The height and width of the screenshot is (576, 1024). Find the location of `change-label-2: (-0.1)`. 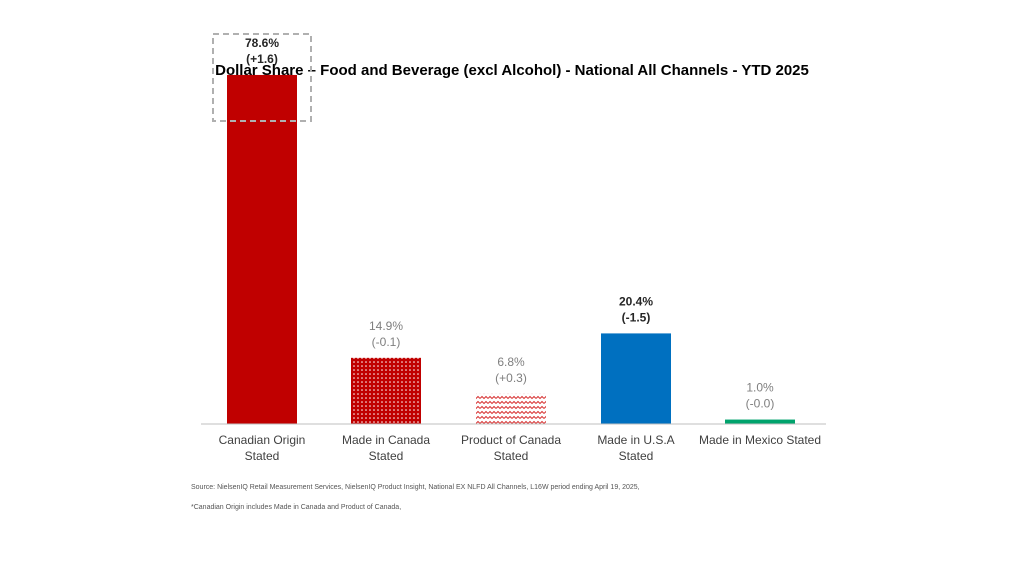

change-label-2: (-0.1) is located at coordinates (386, 342).